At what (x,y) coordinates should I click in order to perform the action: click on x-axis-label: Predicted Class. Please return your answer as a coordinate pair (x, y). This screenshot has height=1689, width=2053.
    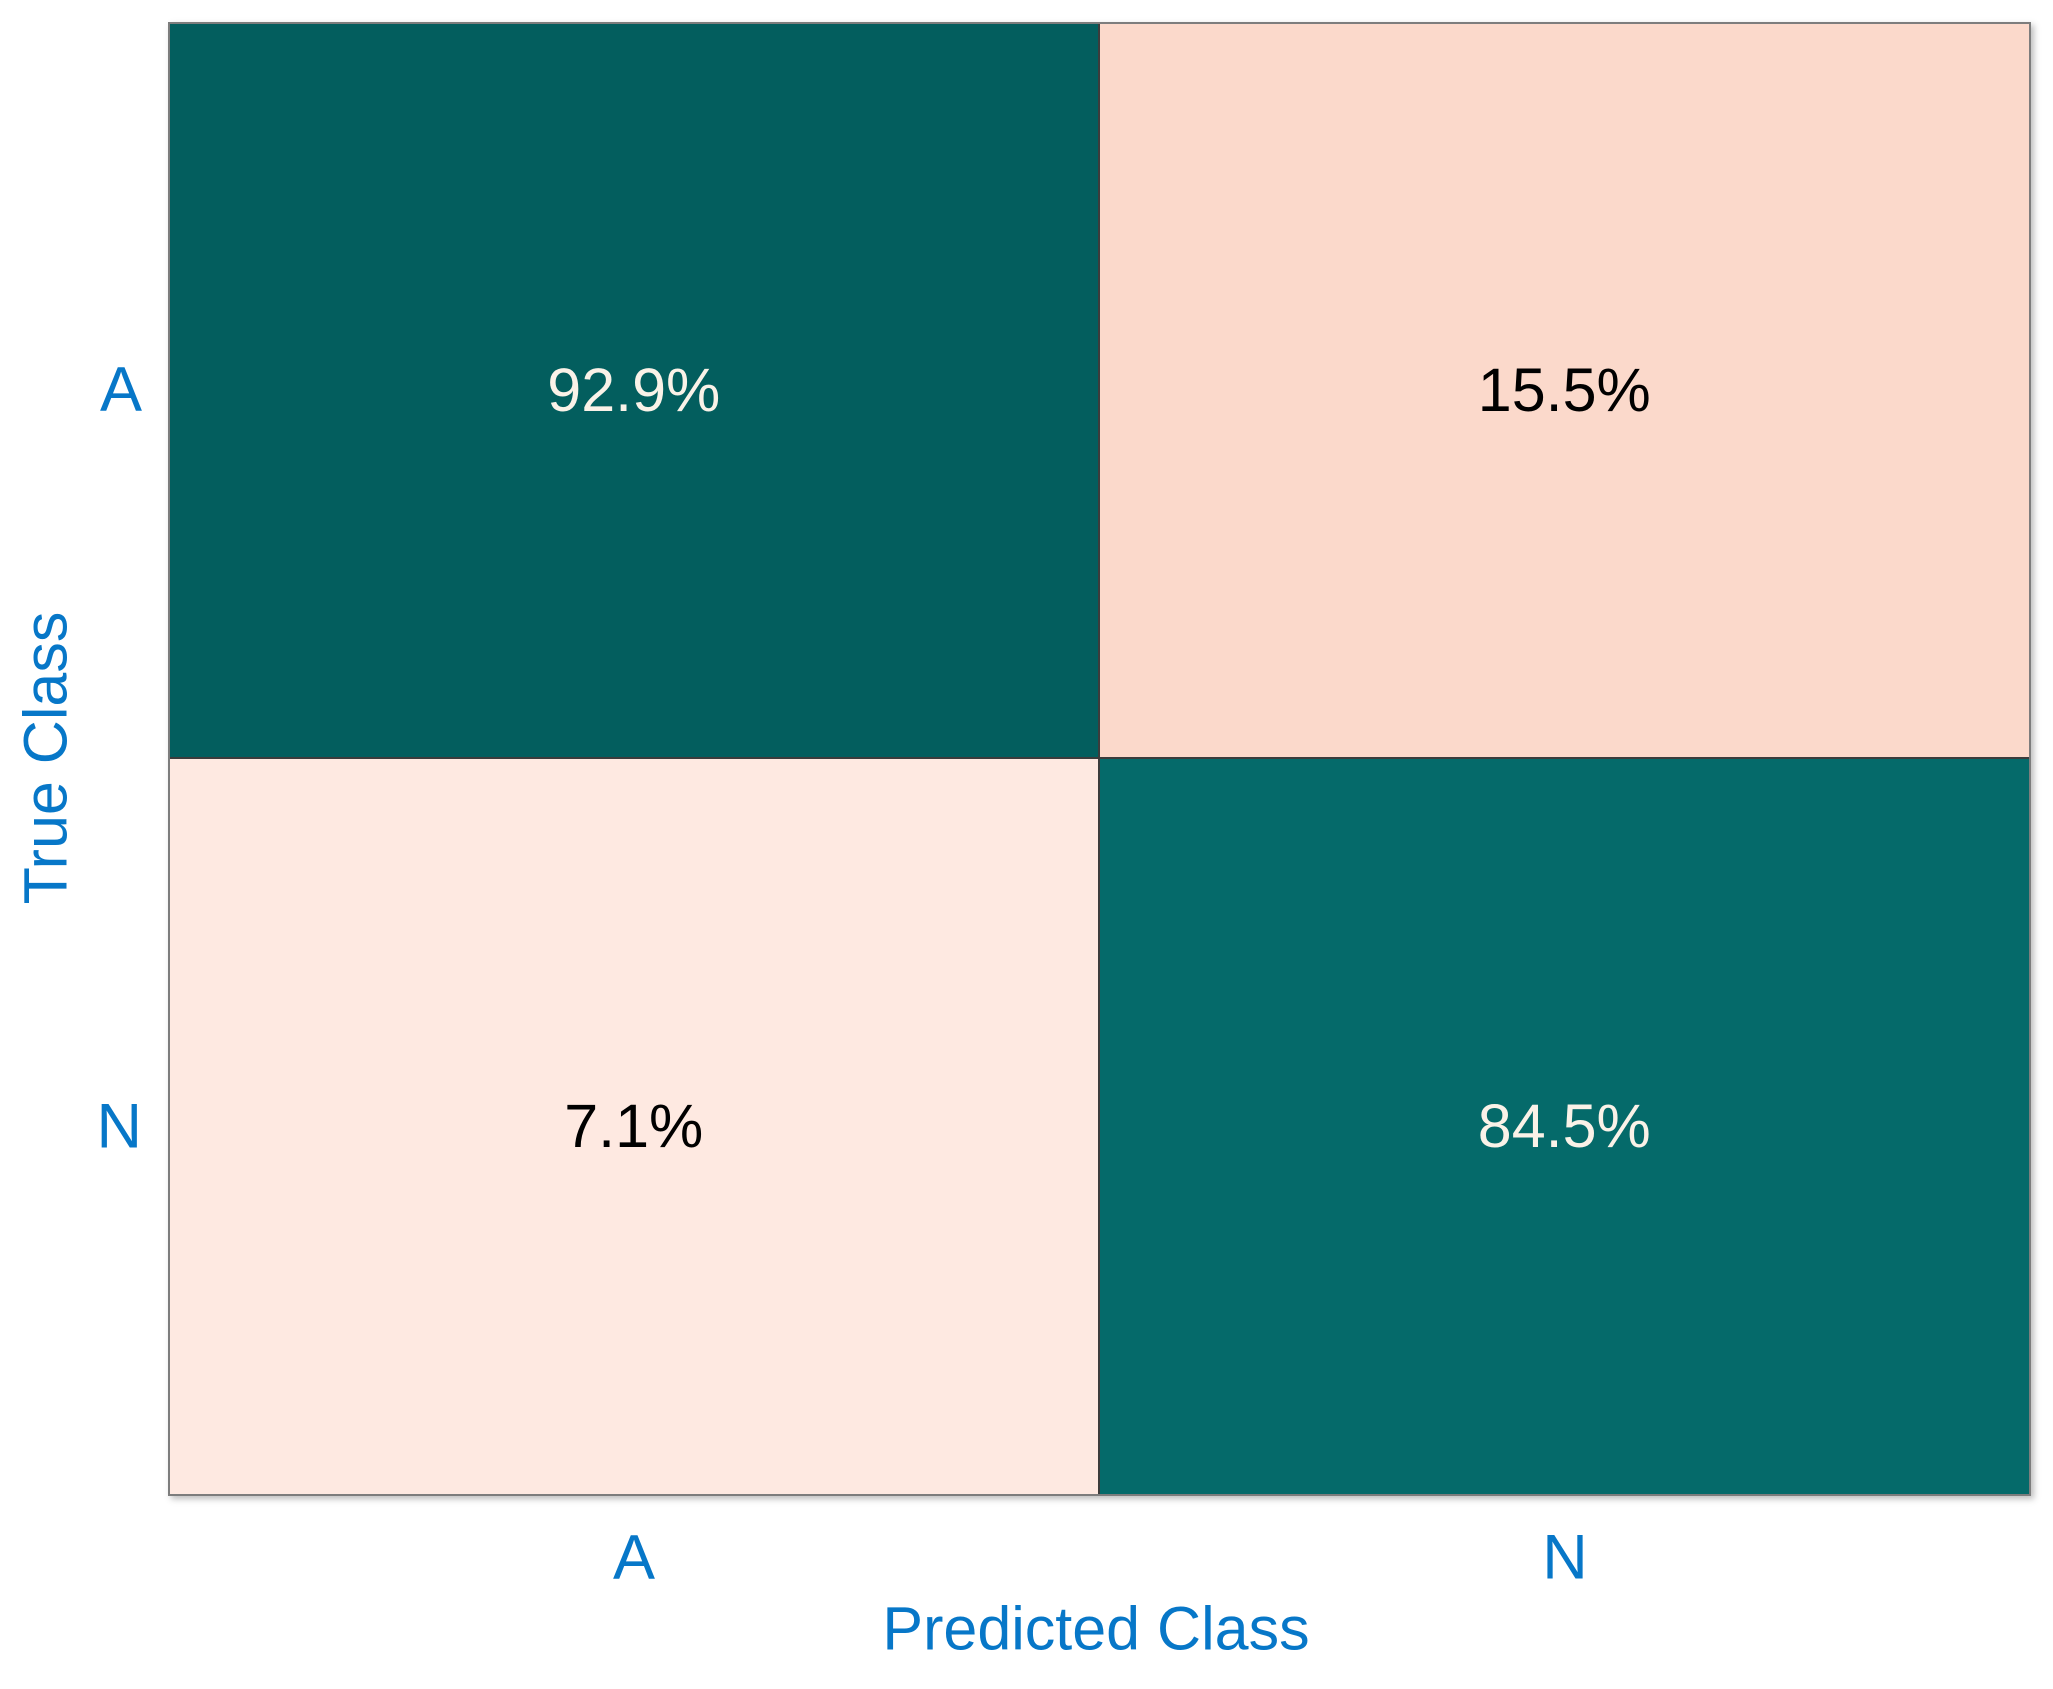
    Looking at the image, I should click on (1096, 1628).